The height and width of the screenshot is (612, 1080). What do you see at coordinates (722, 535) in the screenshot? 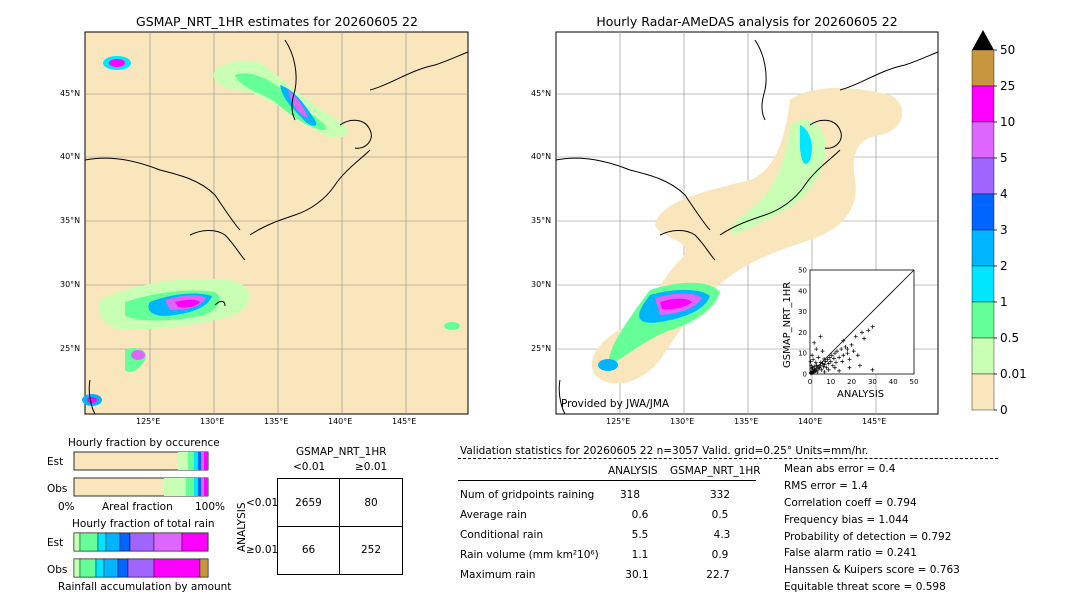
I see `validation-gsmap-value: 4.3` at bounding box center [722, 535].